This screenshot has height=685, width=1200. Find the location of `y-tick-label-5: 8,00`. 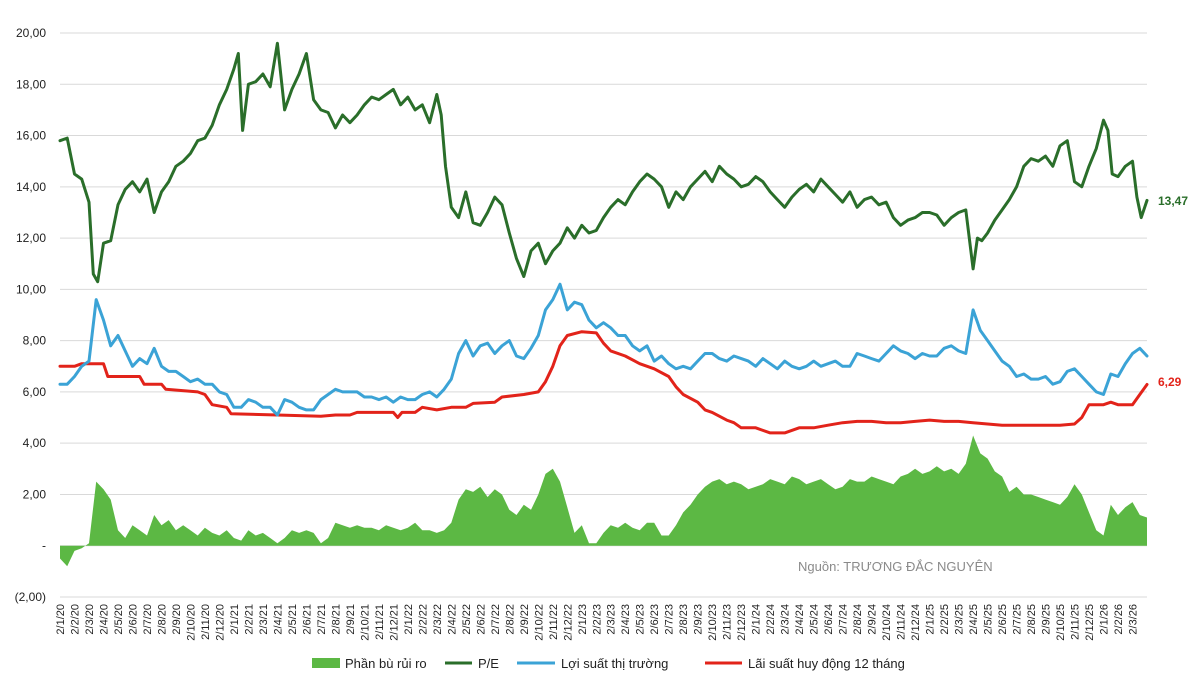

y-tick-label-5: 8,00 is located at coordinates (35, 341).